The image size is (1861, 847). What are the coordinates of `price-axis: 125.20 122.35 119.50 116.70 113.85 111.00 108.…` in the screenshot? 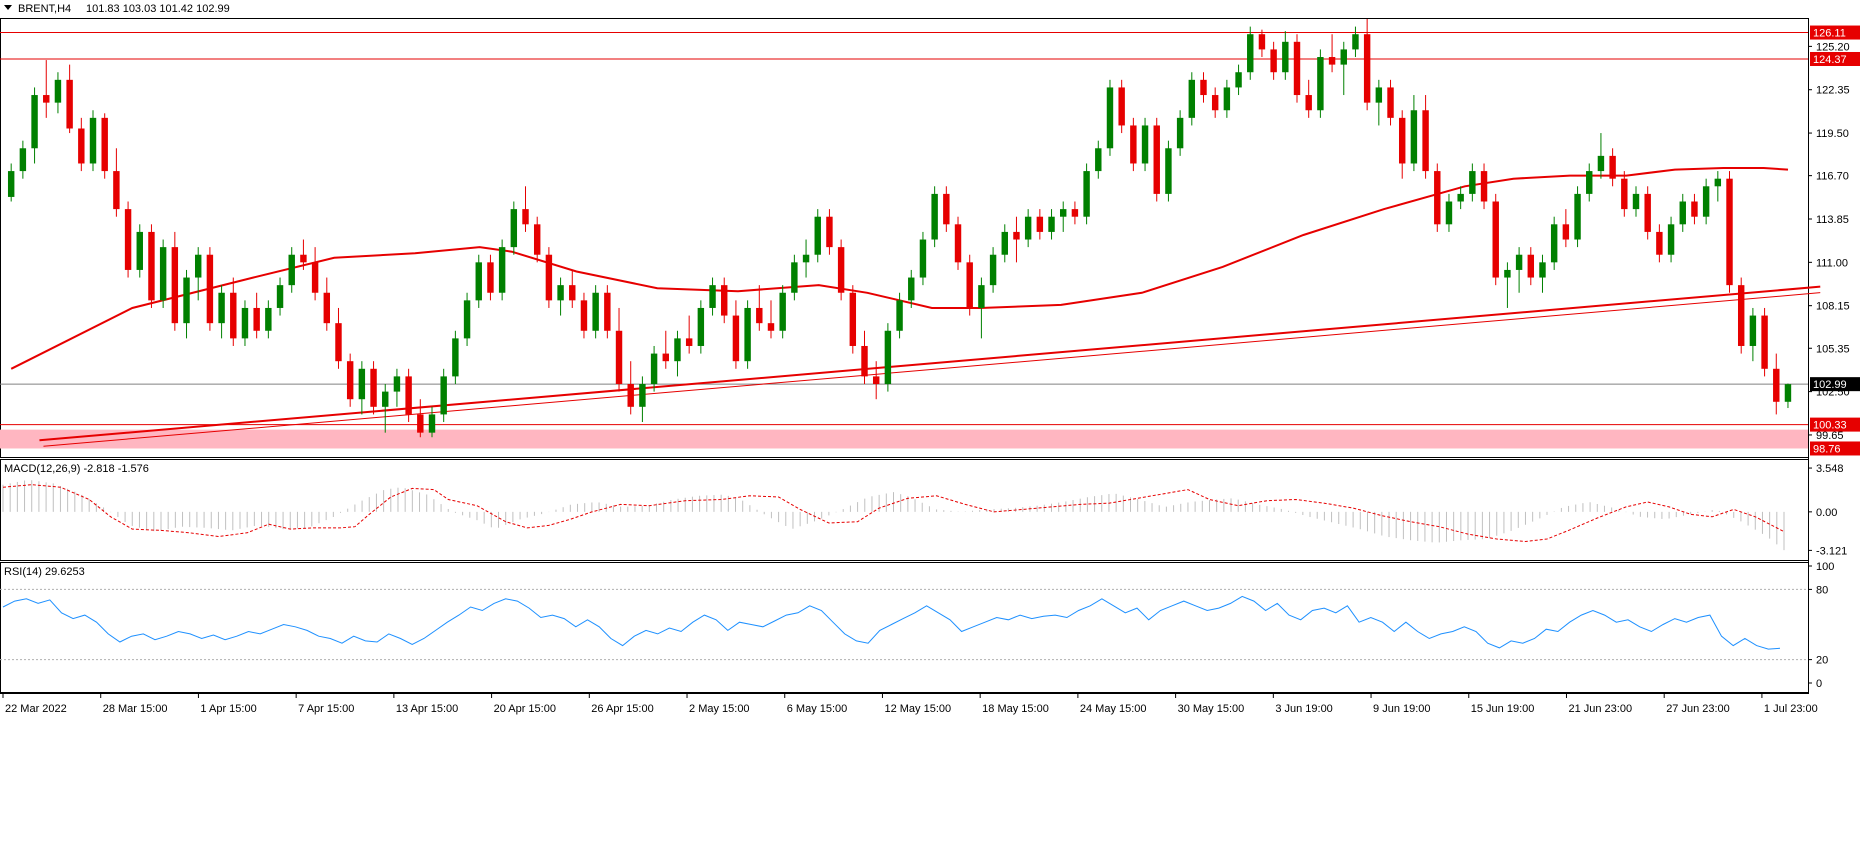 It's located at (1829, 241).